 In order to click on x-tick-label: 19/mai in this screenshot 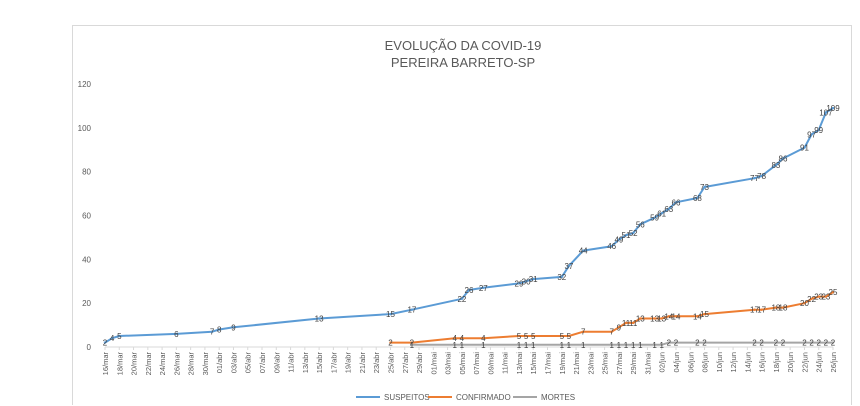, I will do `click(562, 363)`.